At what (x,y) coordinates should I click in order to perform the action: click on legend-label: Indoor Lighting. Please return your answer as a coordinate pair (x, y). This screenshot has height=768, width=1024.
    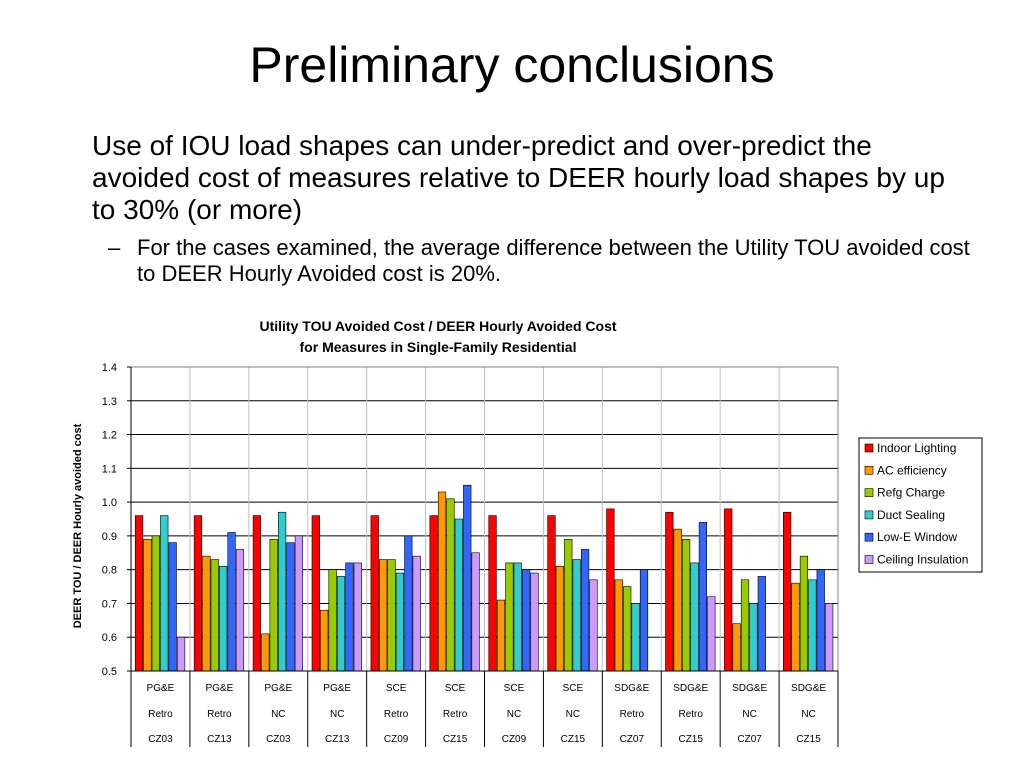
    Looking at the image, I should click on (916, 448).